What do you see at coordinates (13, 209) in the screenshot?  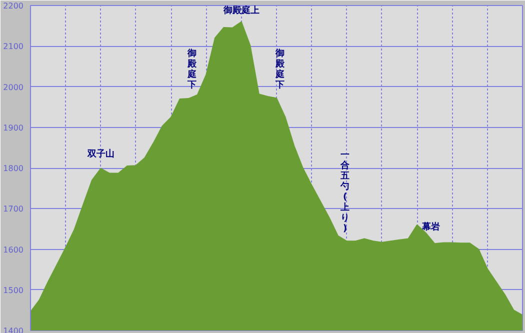 I see `y-tick-label: 1700` at bounding box center [13, 209].